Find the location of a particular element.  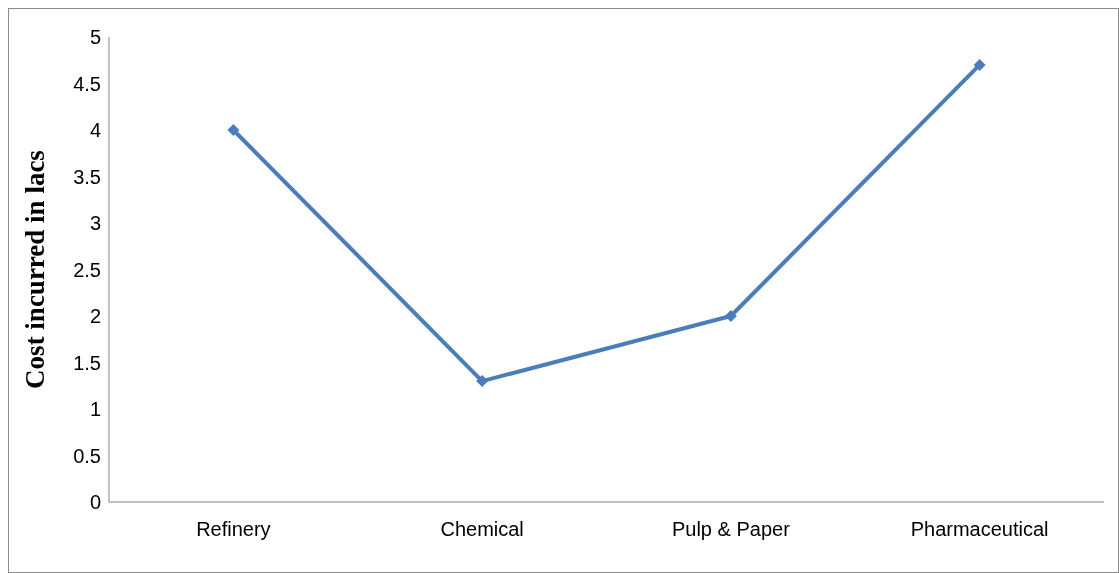

y-tick-label: 2 is located at coordinates (95, 316).